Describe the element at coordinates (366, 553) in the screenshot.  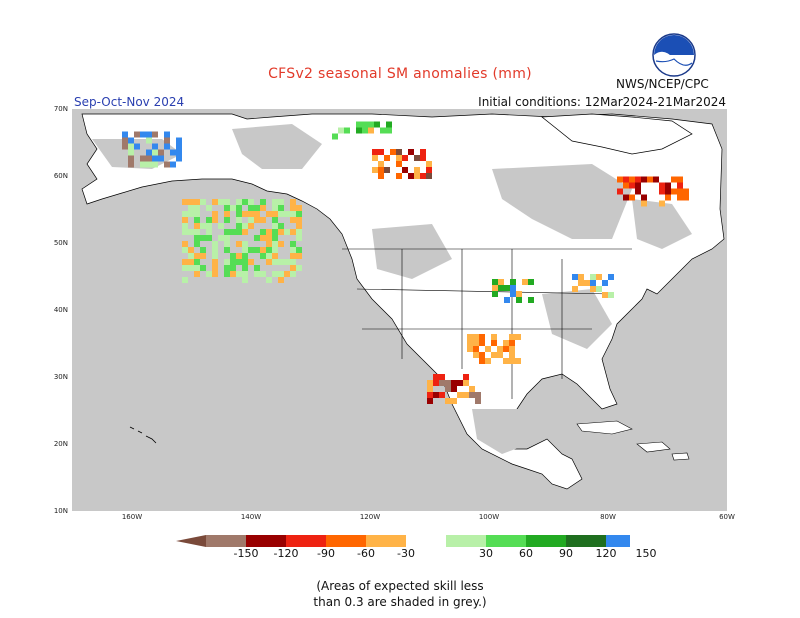
I see `colorbar-label: -60` at that location.